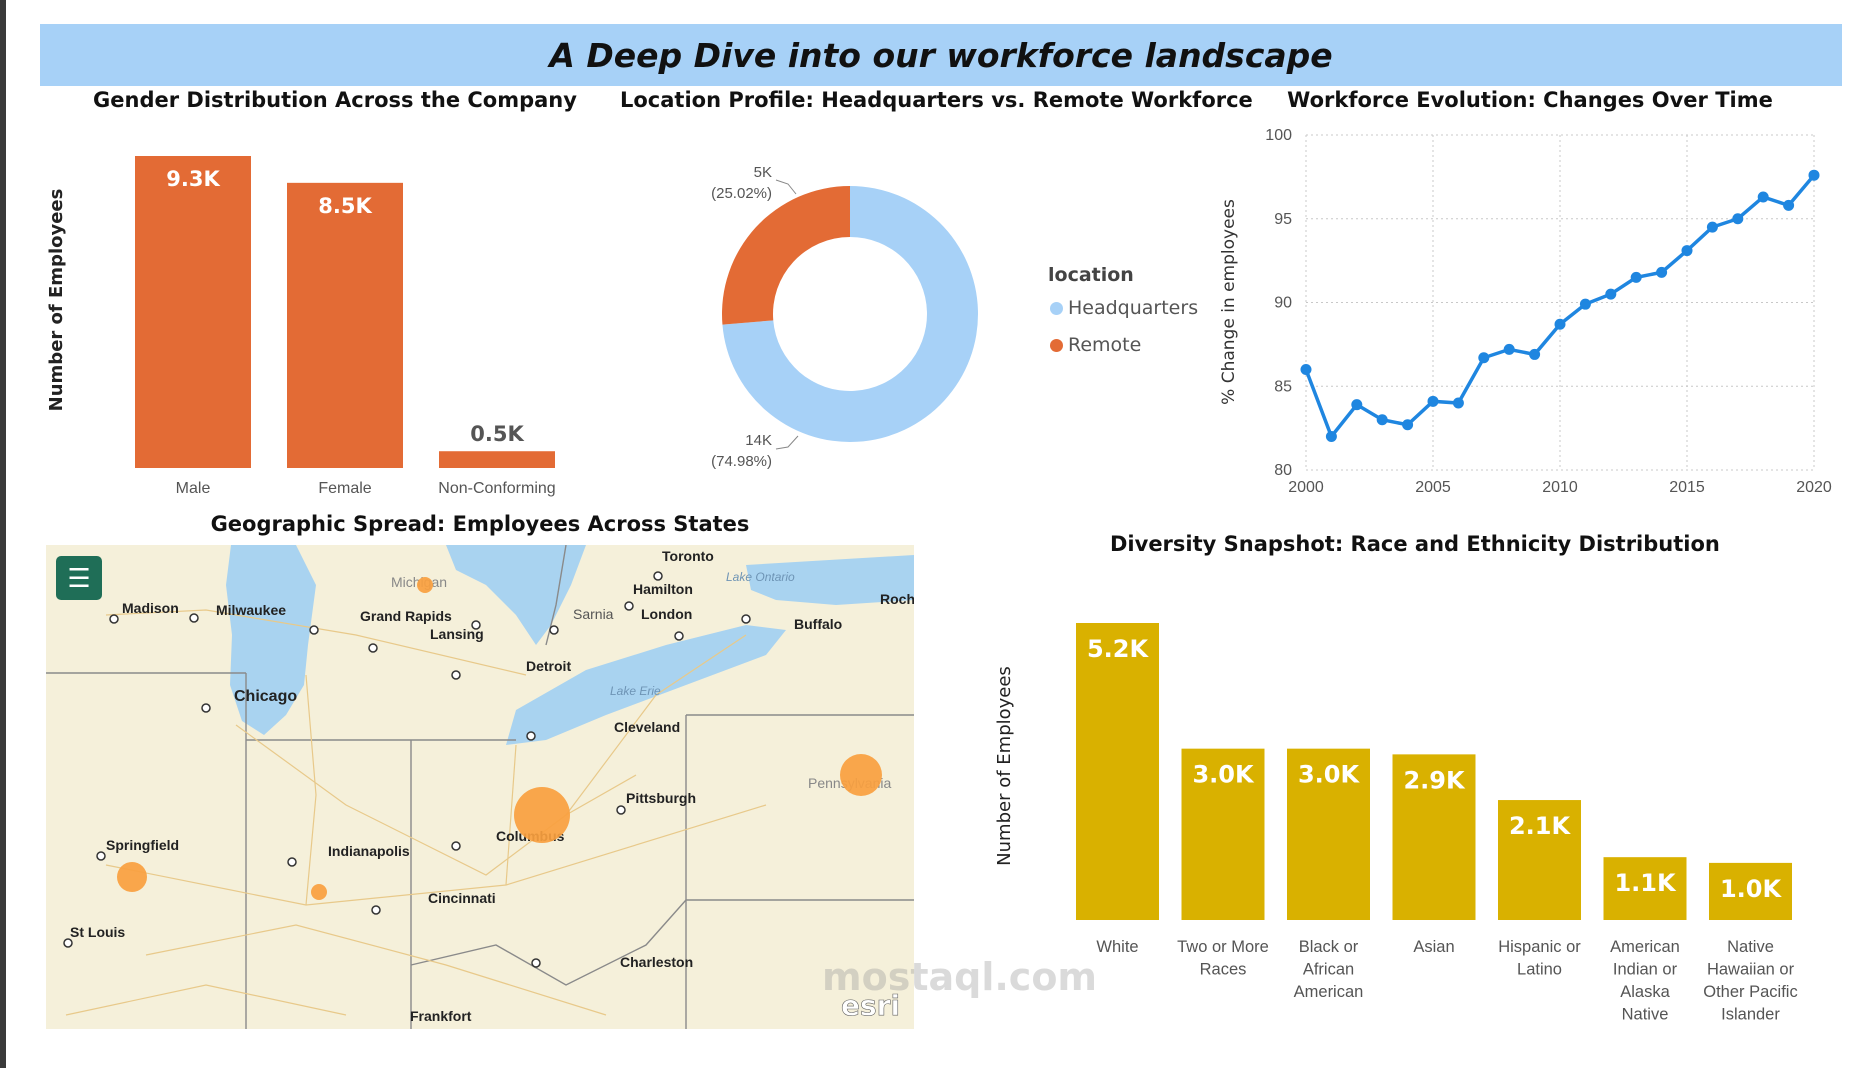 Image resolution: width=1866 pixels, height=1068 pixels. I want to click on gender-data-label: 8.5K, so click(345, 206).